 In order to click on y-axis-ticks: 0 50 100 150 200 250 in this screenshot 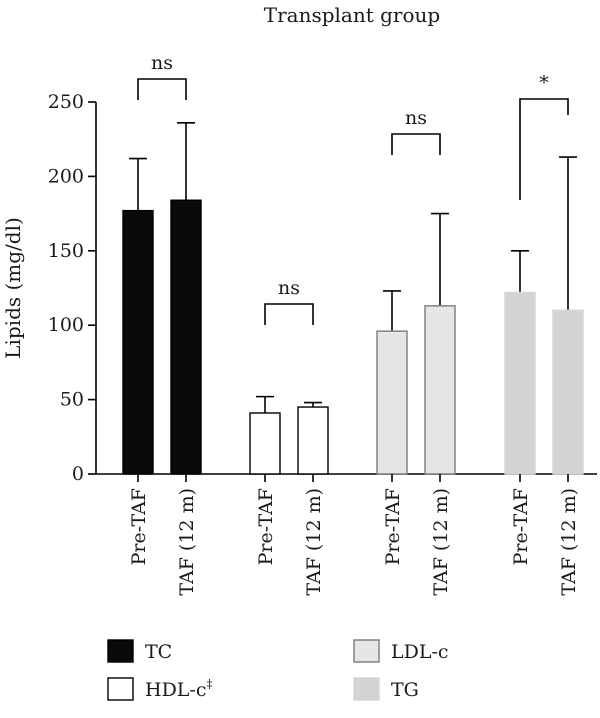, I will do `click(72, 288)`.